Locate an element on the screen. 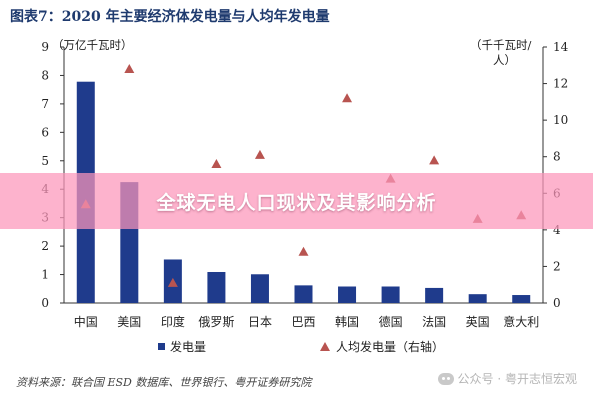  bar-意大利 is located at coordinates (521, 299).